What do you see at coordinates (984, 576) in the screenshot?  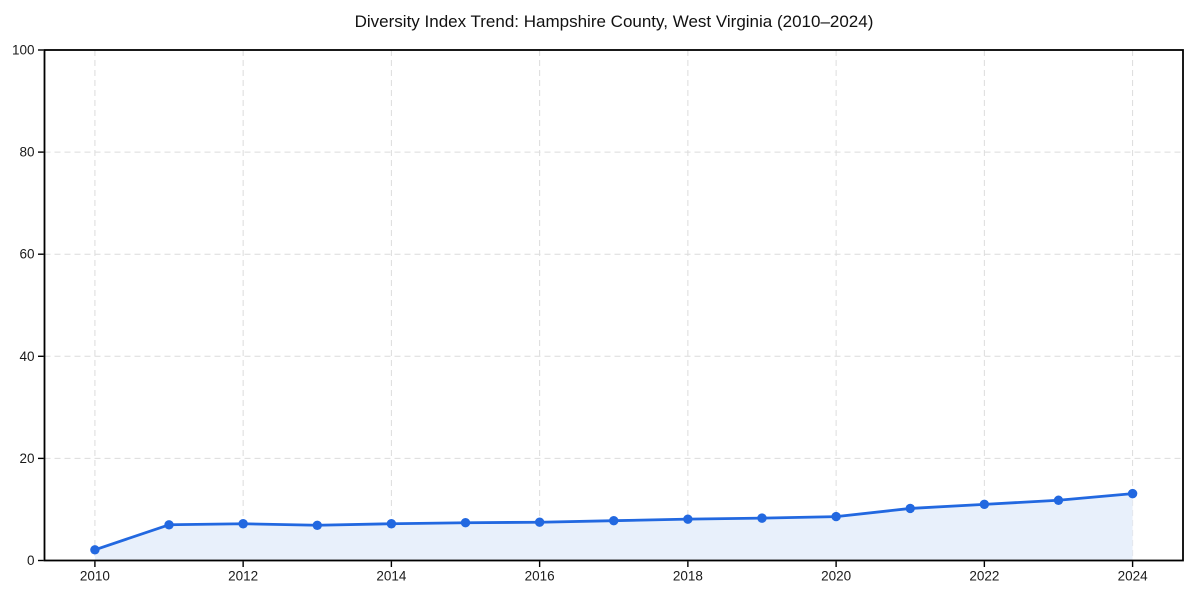 I see `x-tick-label: 2022` at bounding box center [984, 576].